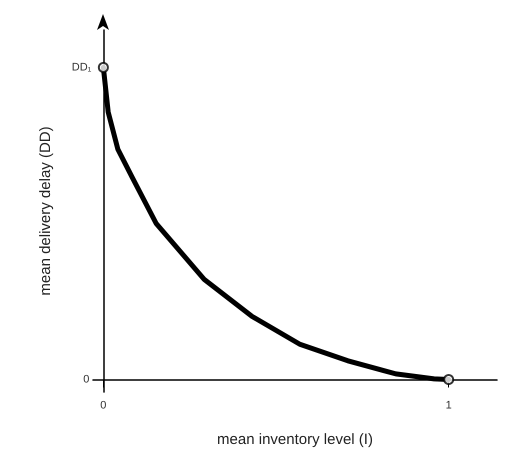  Describe the element at coordinates (86, 380) in the screenshot. I see `text: 0` at that location.